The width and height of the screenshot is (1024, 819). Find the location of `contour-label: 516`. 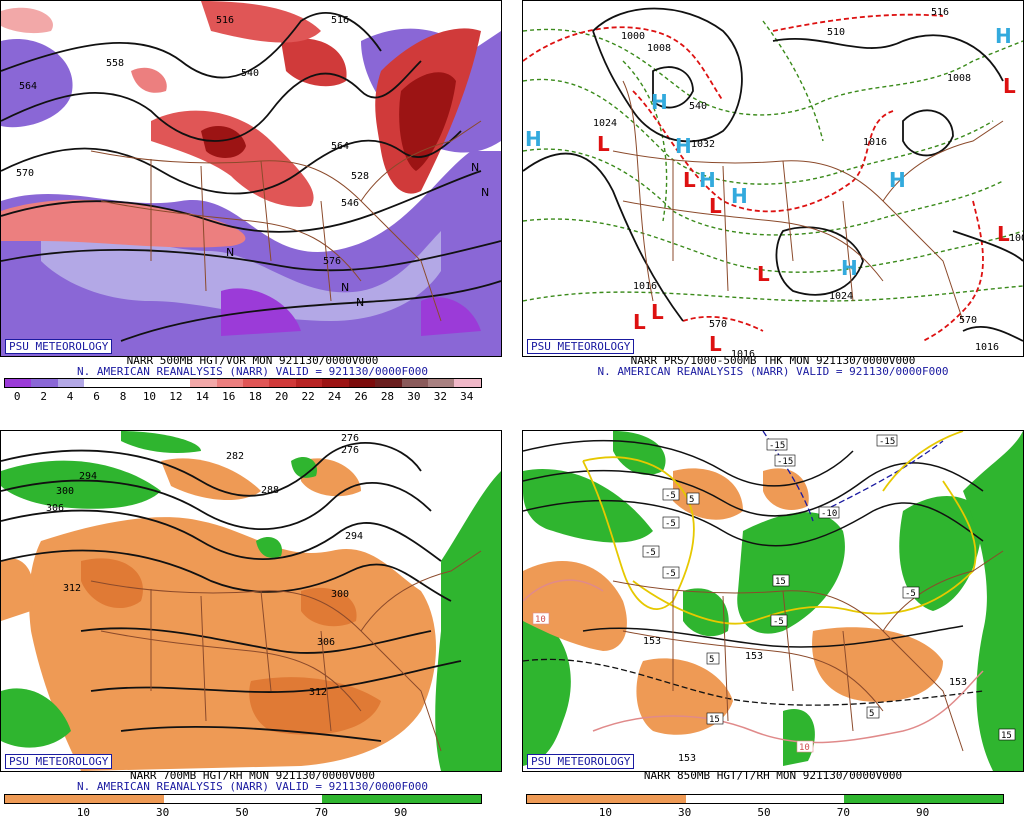

contour-label: 516 is located at coordinates (225, 20).